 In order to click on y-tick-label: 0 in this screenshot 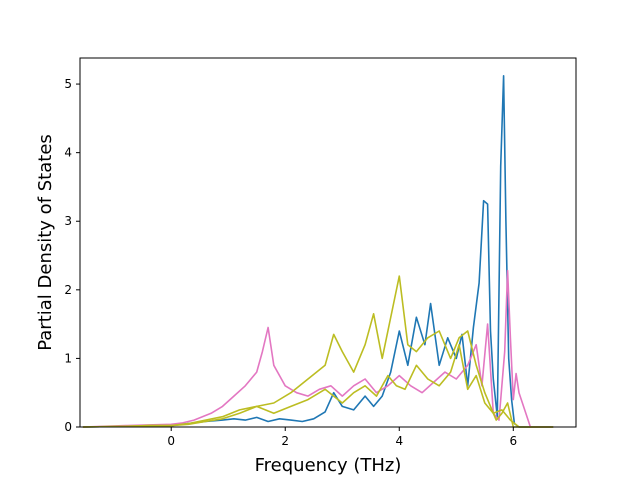, I will do `click(68, 427)`.